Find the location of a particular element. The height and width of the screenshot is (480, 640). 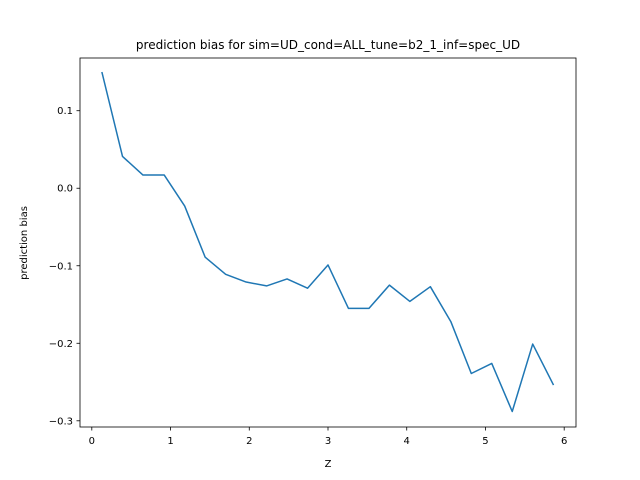

x-tick-label: 3 is located at coordinates (328, 441).